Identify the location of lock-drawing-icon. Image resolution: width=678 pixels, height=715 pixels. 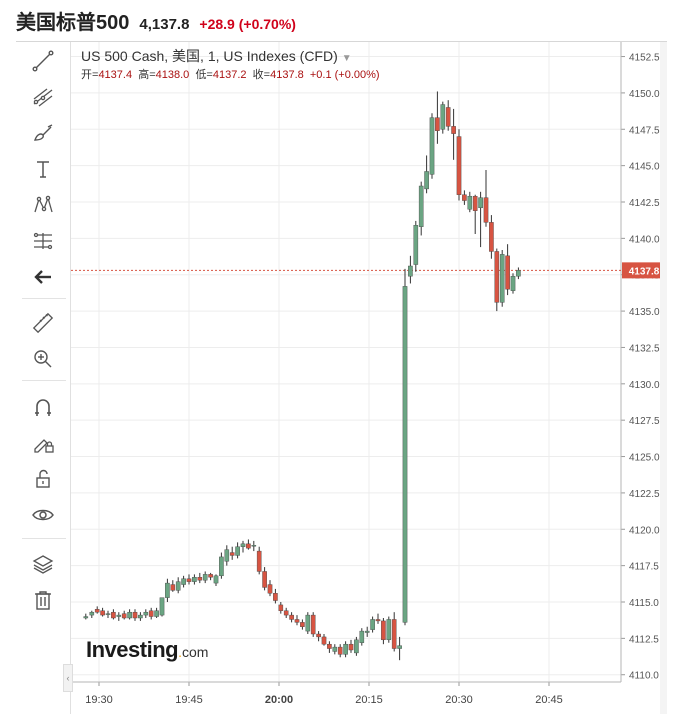
(43, 443).